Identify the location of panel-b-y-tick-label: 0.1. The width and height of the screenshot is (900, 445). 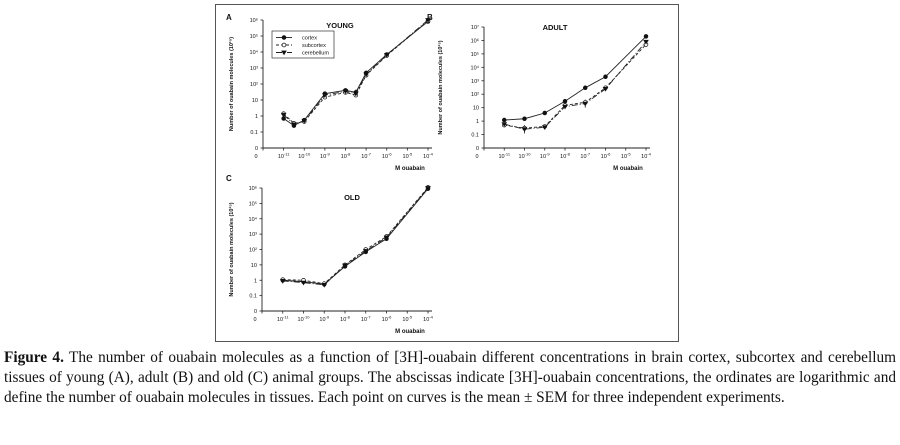
(475, 136).